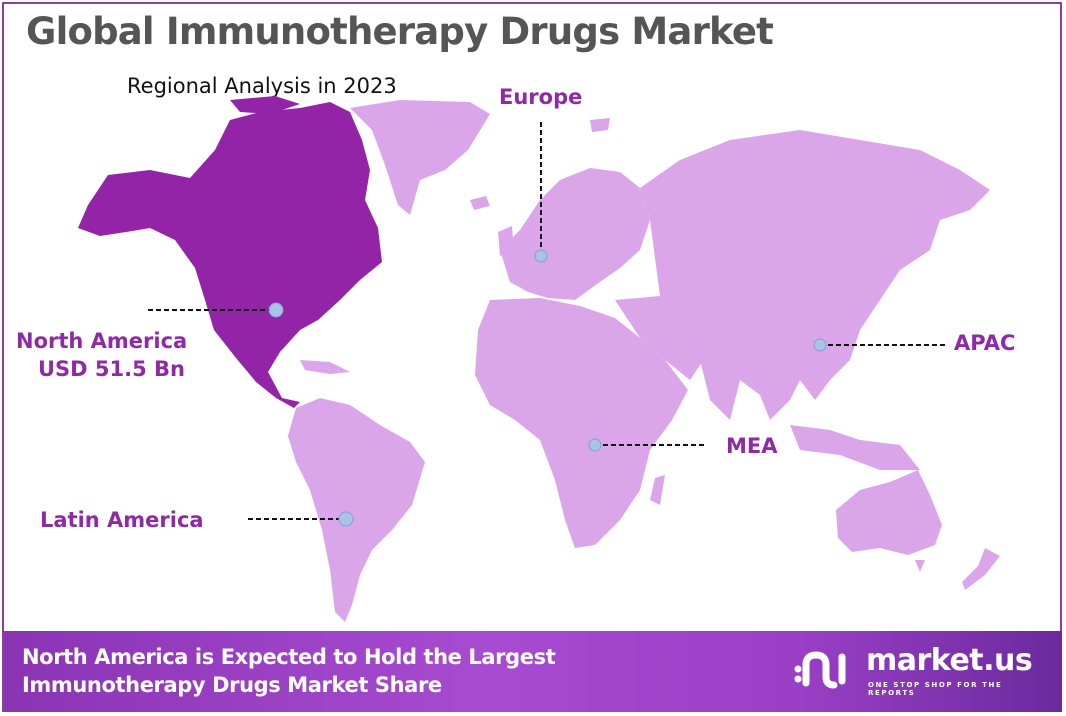 The image size is (1066, 716). Describe the element at coordinates (400, 31) in the screenshot. I see `page-title: Global Immunotherapy Drugs Market` at that location.